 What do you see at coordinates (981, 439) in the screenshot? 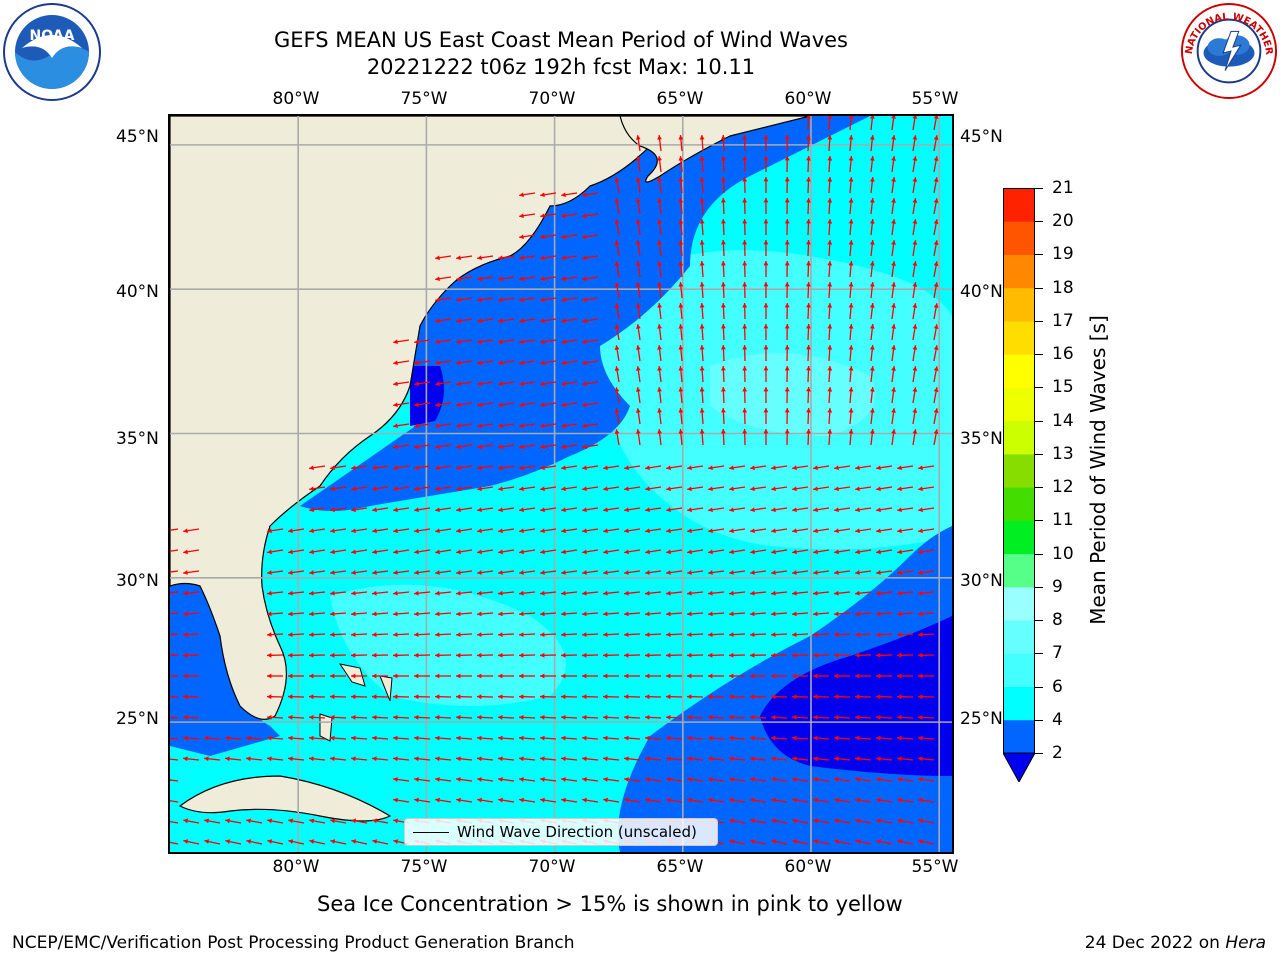
I see `lat-tick-right: 35°N` at bounding box center [981, 439].